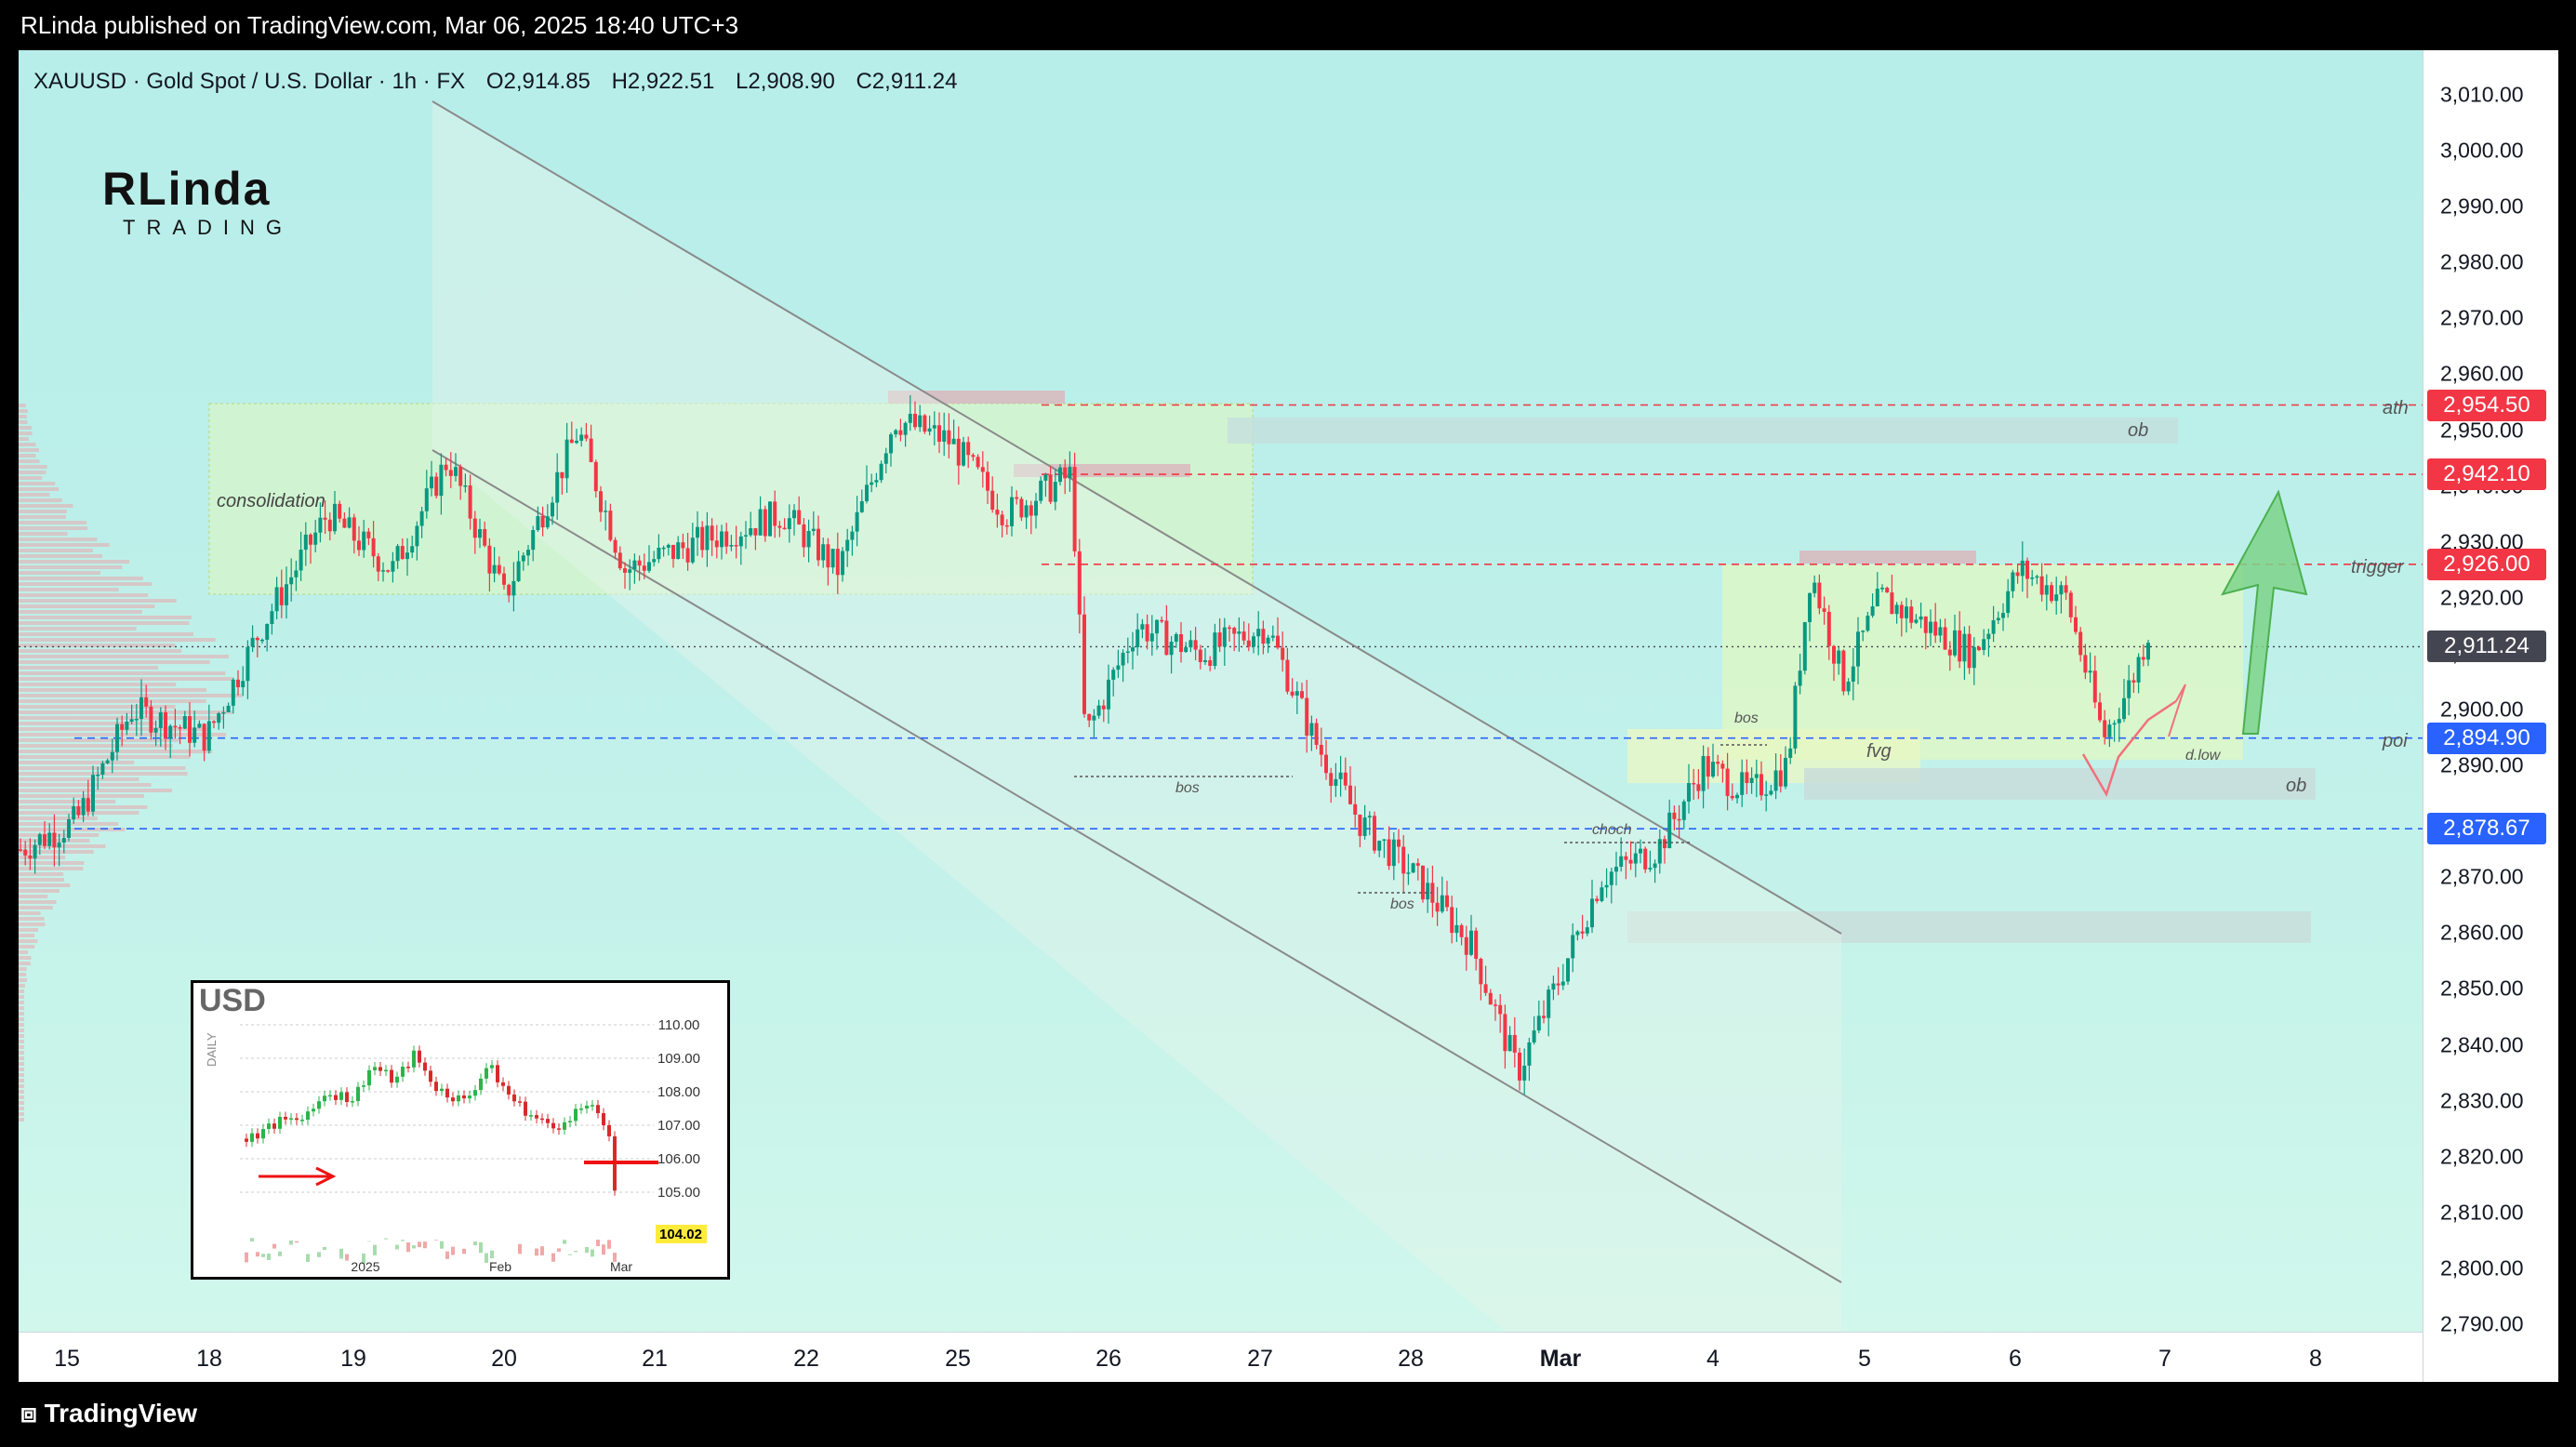 The width and height of the screenshot is (2576, 1447). I want to click on tradingview-brand: ⧈ TradingView, so click(108, 1414).